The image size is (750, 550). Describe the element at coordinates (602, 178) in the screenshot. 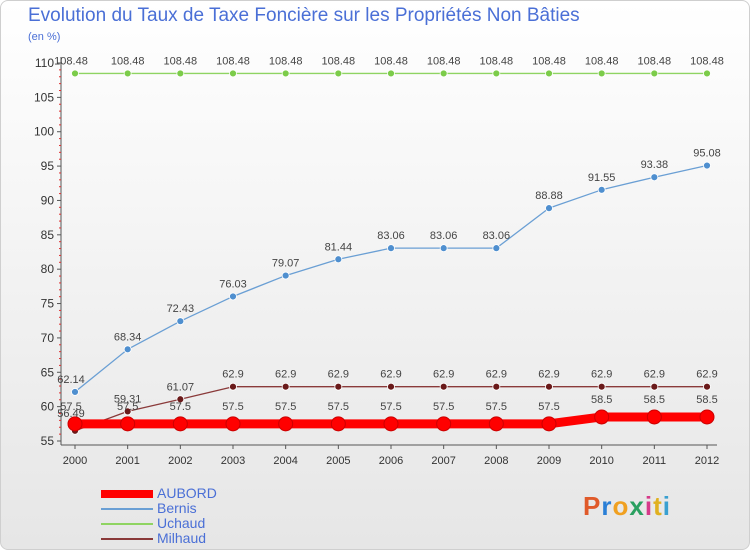

I see `data-label-bernis: 91.55` at that location.